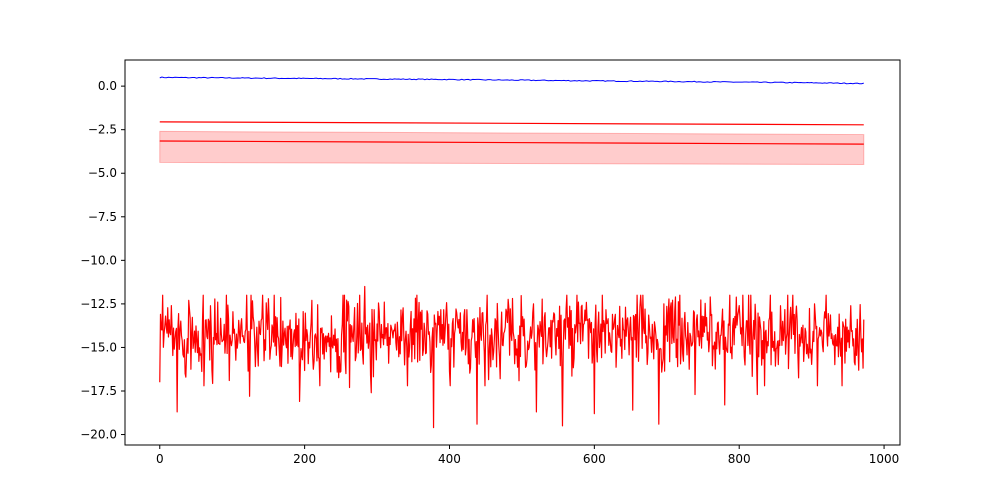 This screenshot has width=1000, height=500. What do you see at coordinates (102, 130) in the screenshot?
I see `y-tick-label: −2.5` at bounding box center [102, 130].